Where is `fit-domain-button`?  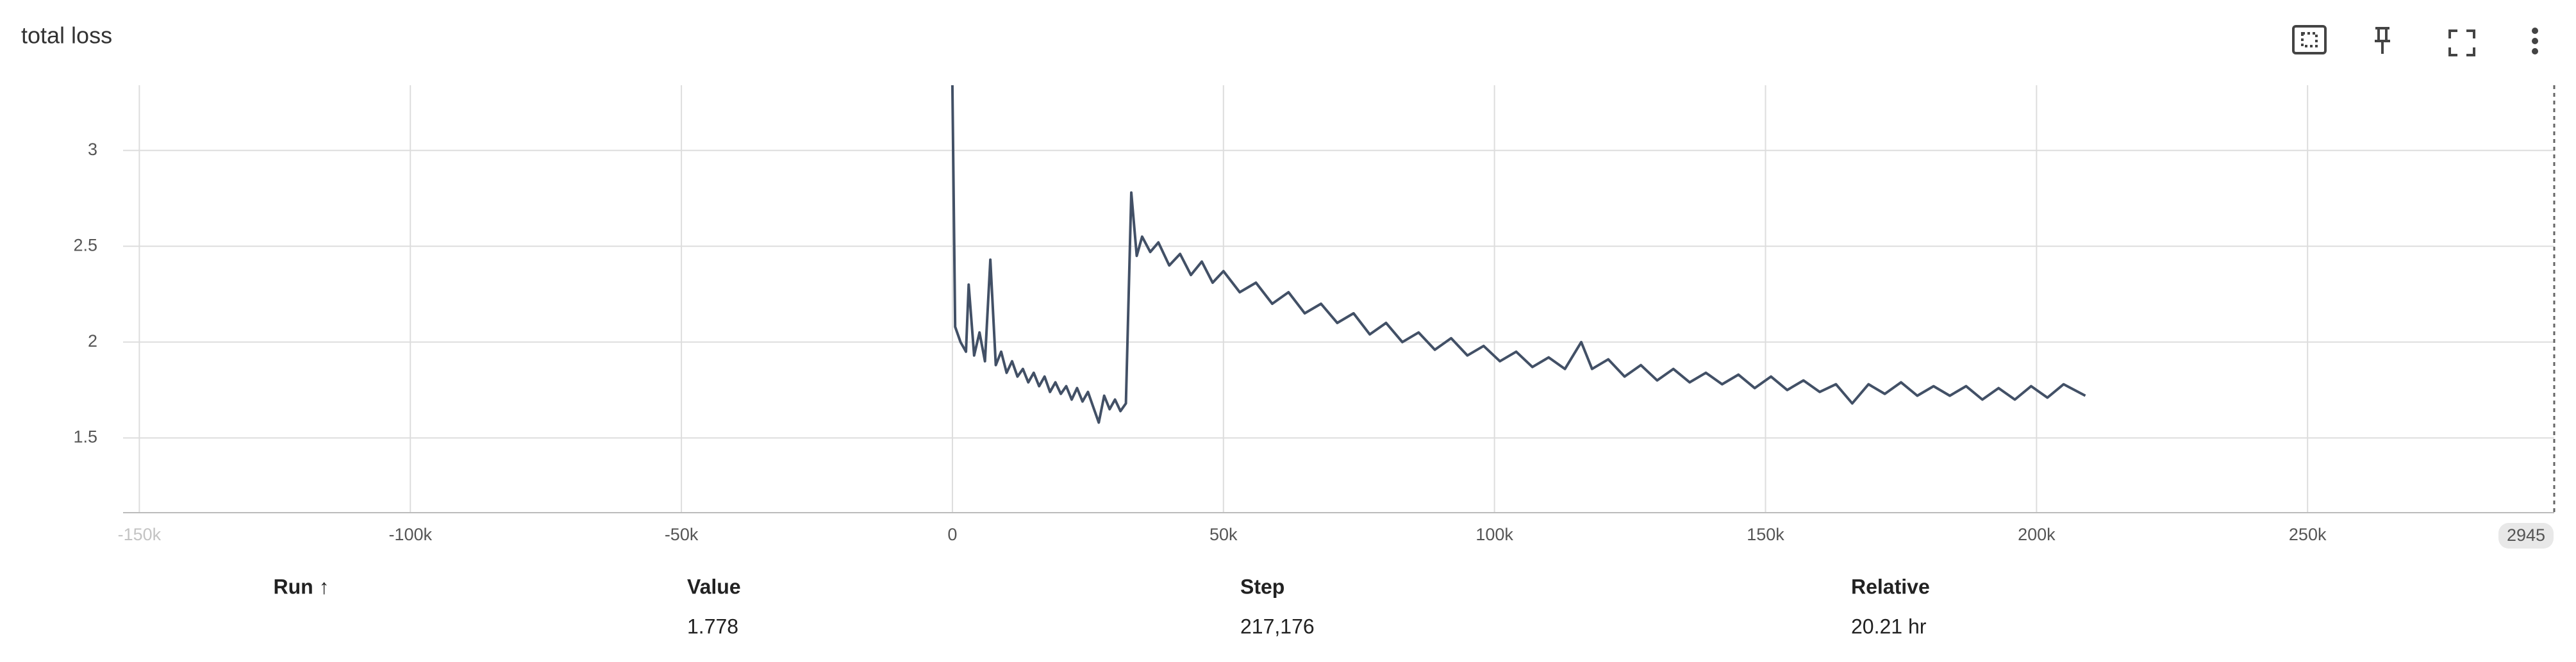
fit-domain-button is located at coordinates (2309, 39).